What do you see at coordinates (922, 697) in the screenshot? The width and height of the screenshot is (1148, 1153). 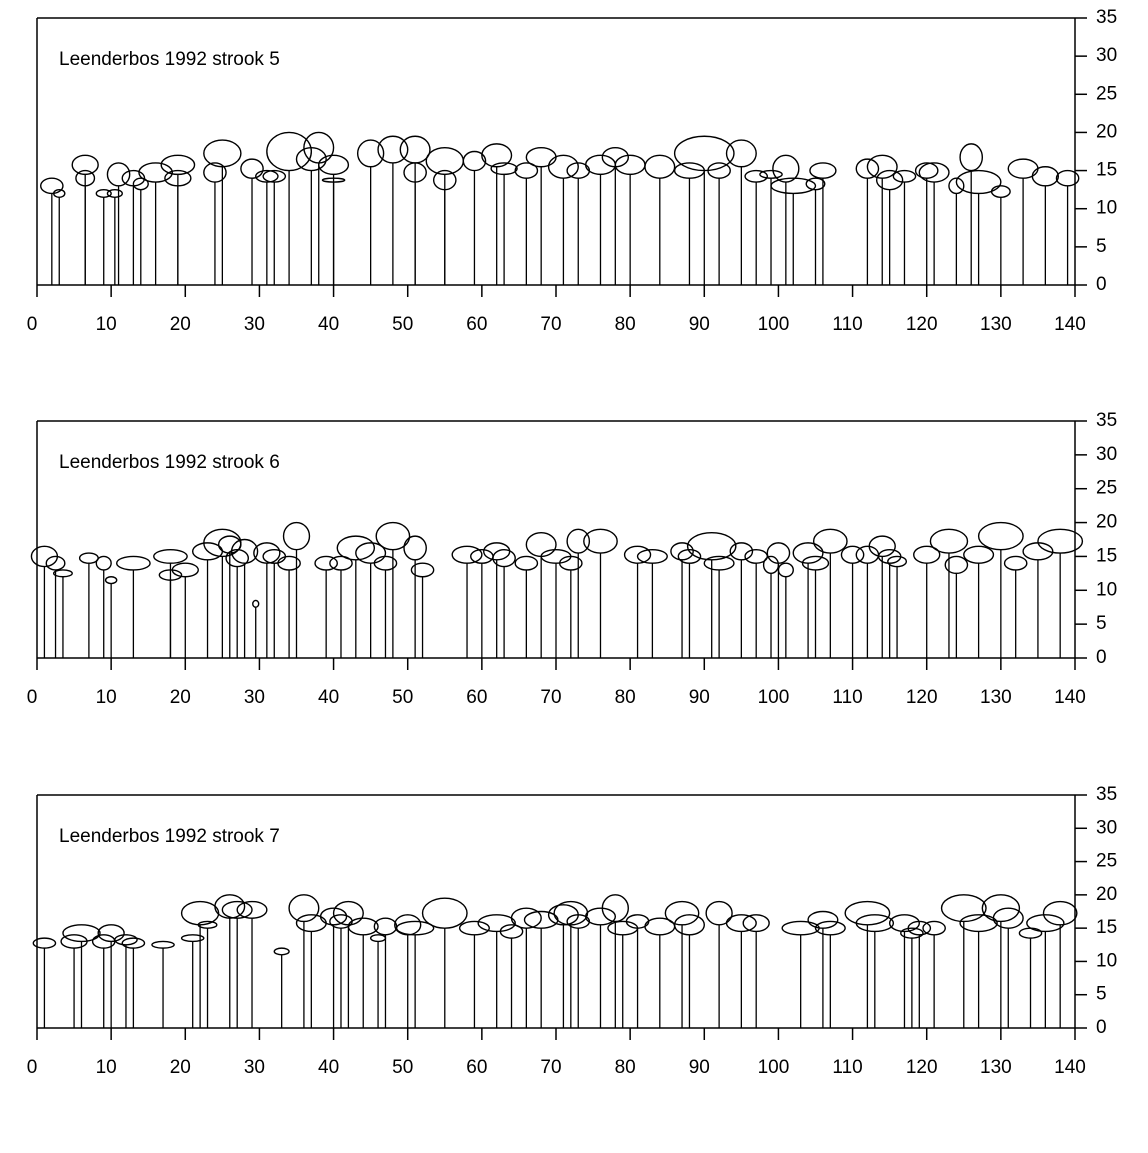 I see `x-tick-label: 120` at bounding box center [922, 697].